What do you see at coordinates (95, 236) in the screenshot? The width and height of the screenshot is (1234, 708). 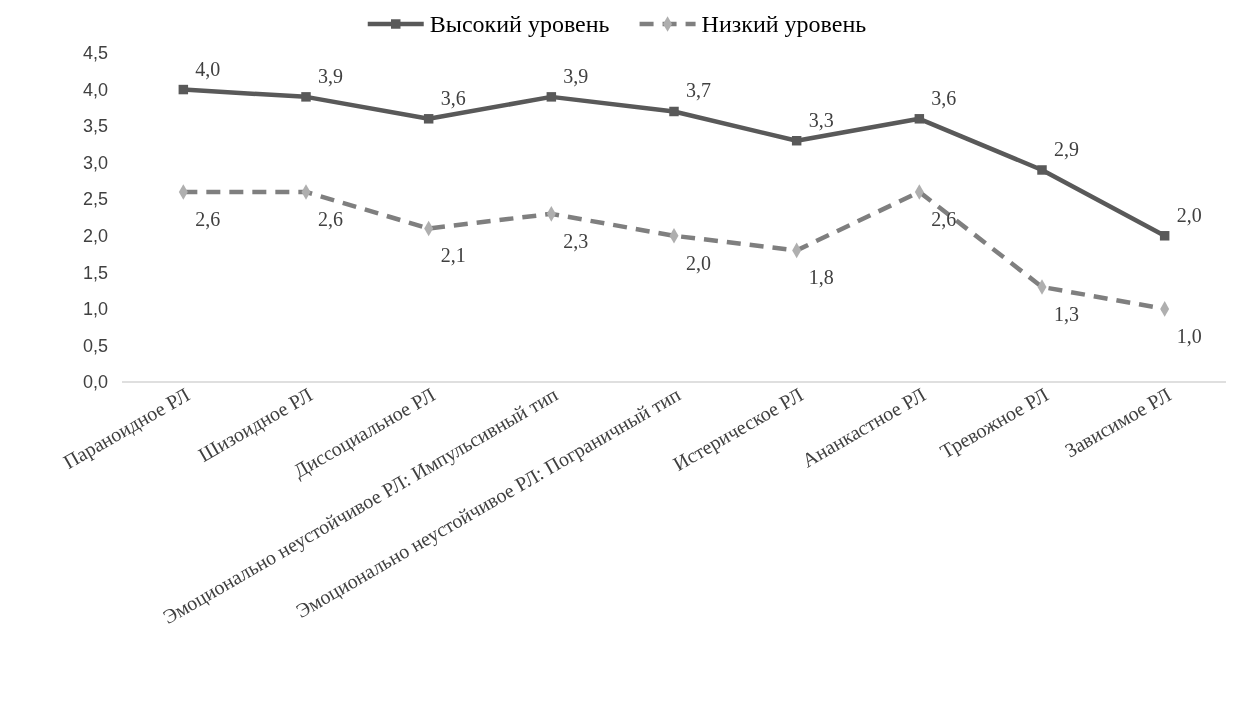 I see `y-tick-label: 2,0` at bounding box center [95, 236].